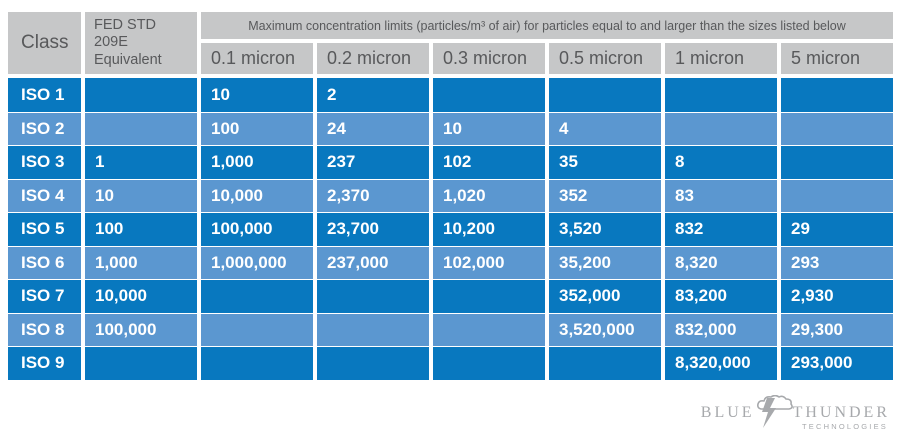 The height and width of the screenshot is (441, 900). Describe the element at coordinates (837, 363) in the screenshot. I see `cell-value: 293,000` at that location.